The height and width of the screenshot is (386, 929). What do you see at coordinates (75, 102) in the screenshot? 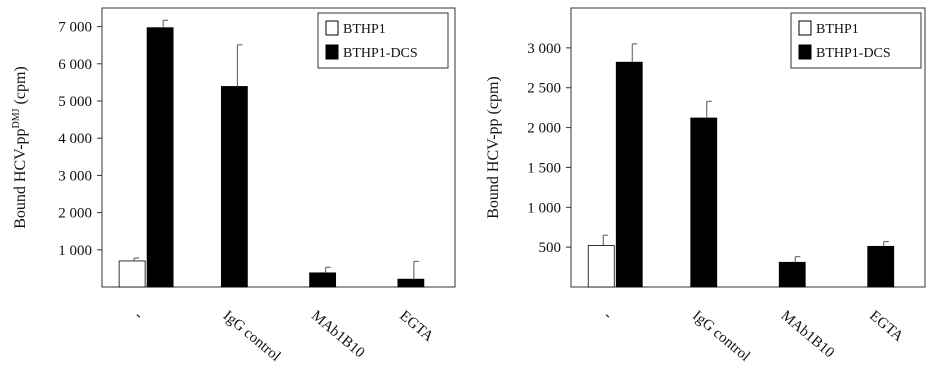
I see `y-tick-label: 5 000` at bounding box center [75, 102].